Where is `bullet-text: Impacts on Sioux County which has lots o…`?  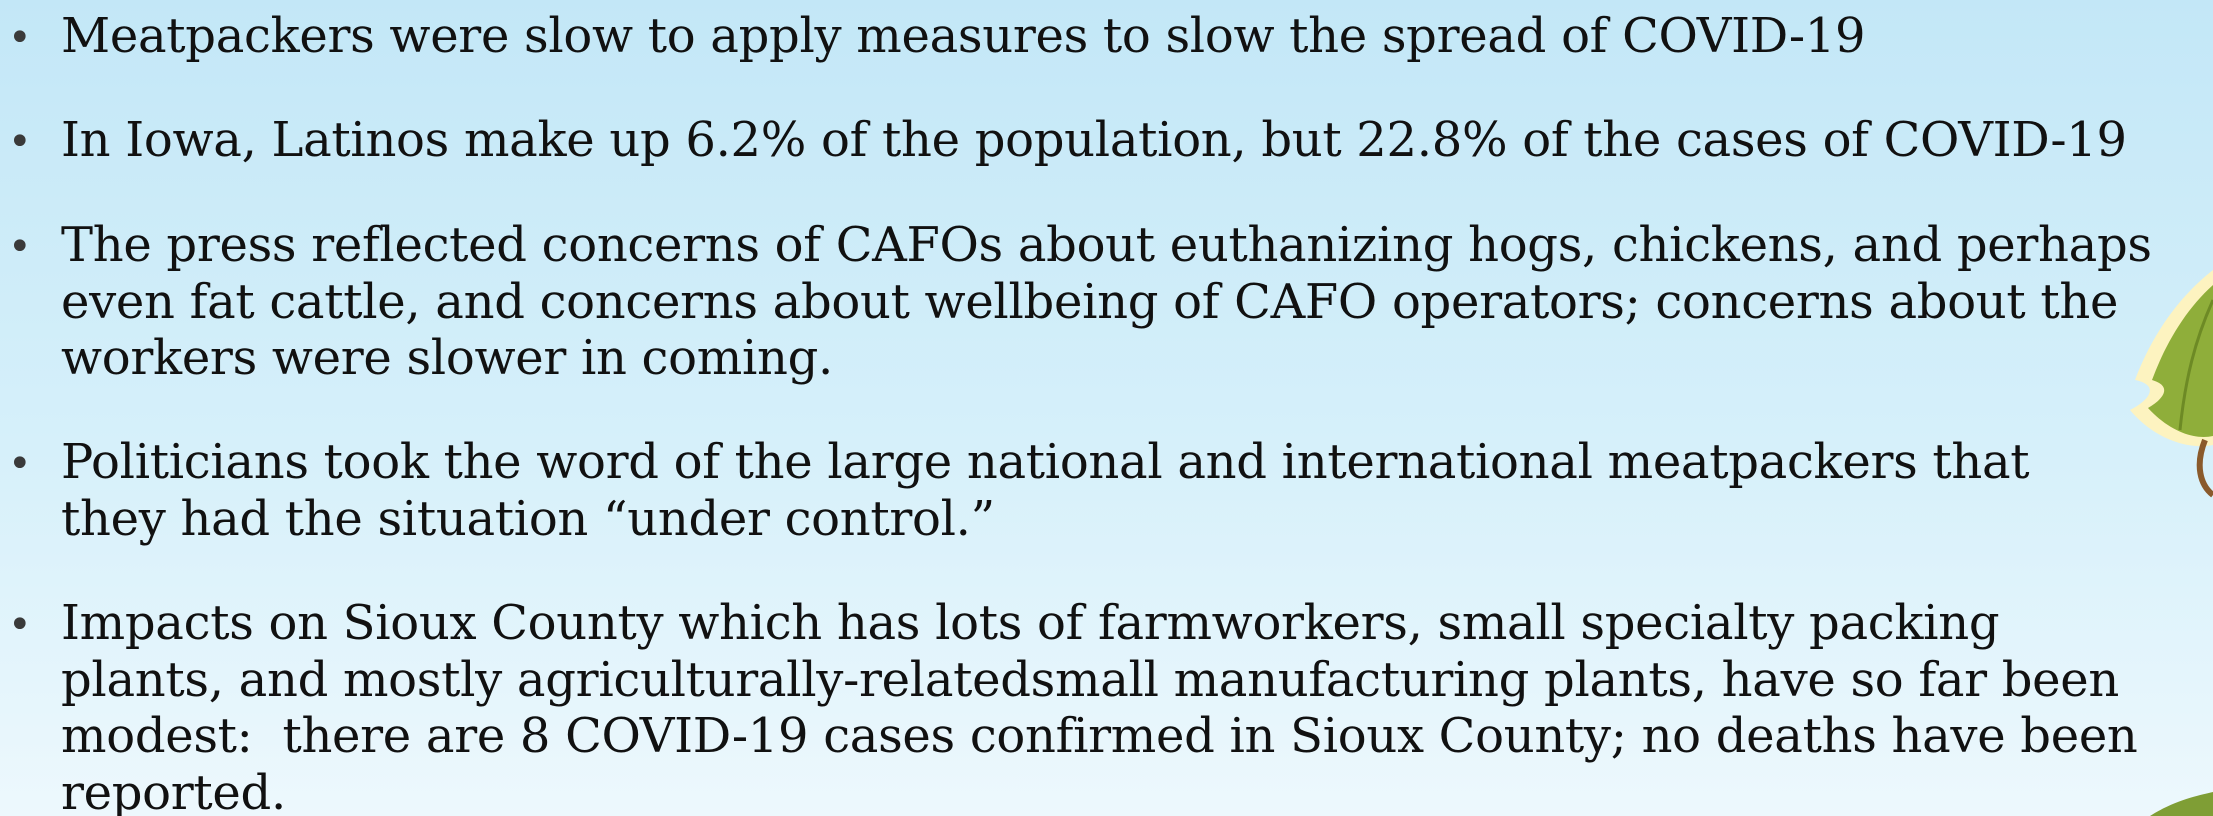
bullet-text: Impacts on Sioux County which has lots o… is located at coordinates (1030, 623).